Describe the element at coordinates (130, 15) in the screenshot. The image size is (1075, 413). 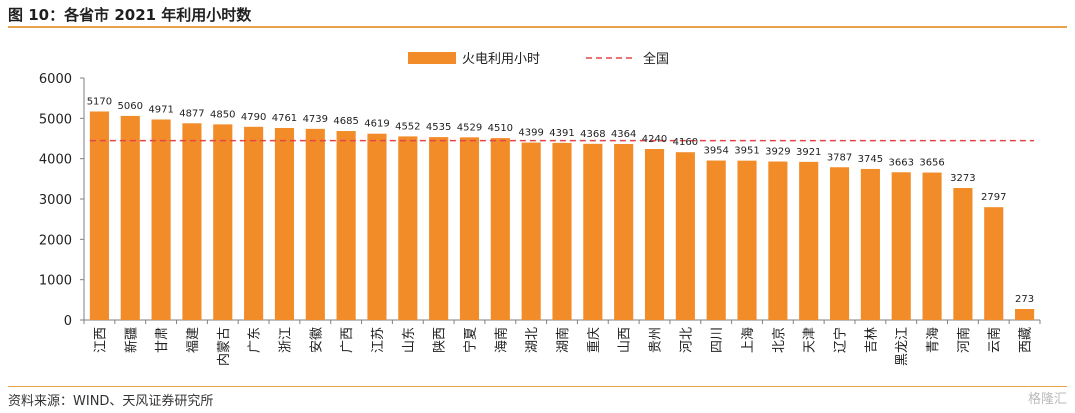
I see `figure-title: 图 10：各省市 2021 年利用小时数` at that location.